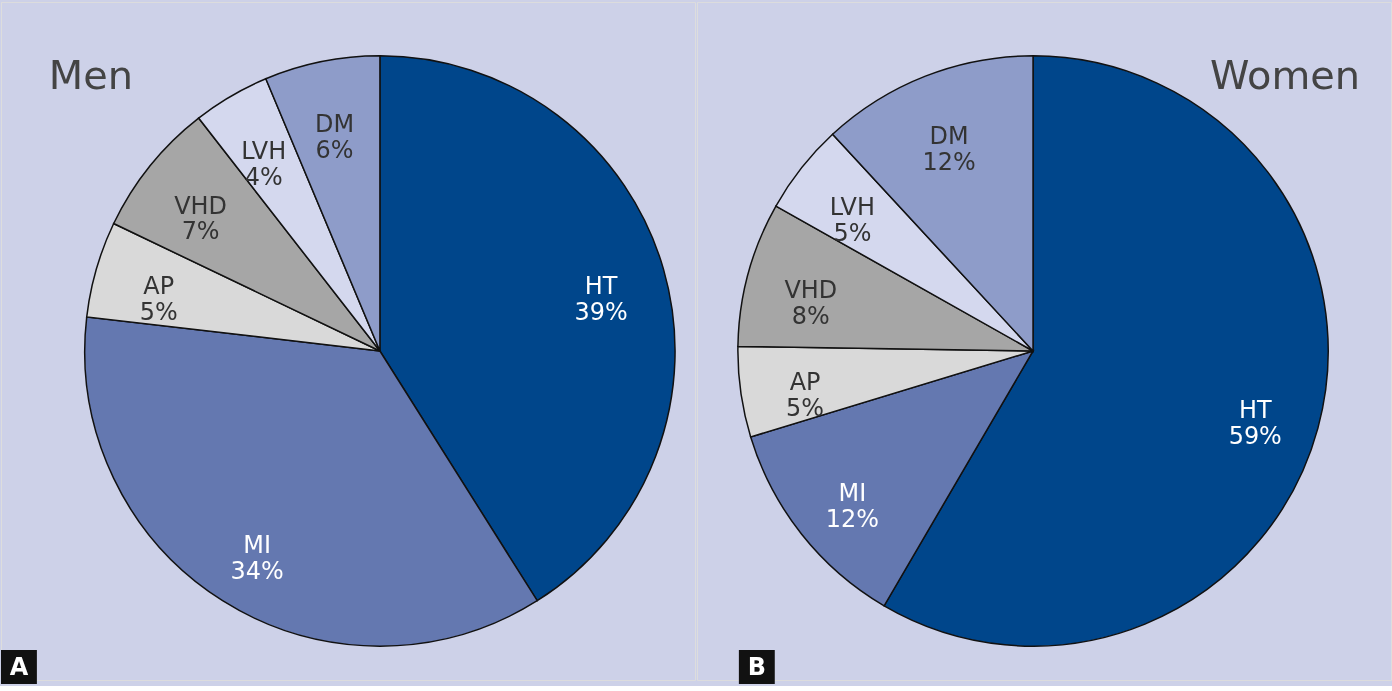  Describe the element at coordinates (1255, 436) in the screenshot. I see `data-label: 59%` at that location.